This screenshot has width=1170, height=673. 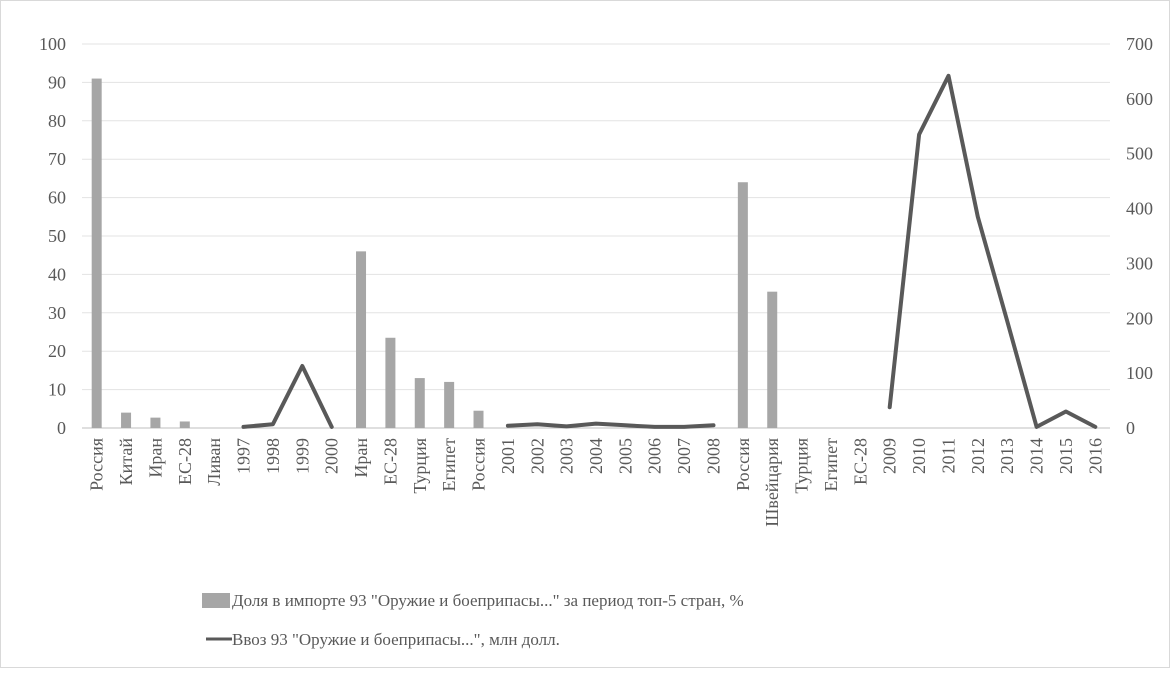 I want to click on right-axis-ticks: 0 100 200 300 400 500 600 700, so click(x=1139, y=236).